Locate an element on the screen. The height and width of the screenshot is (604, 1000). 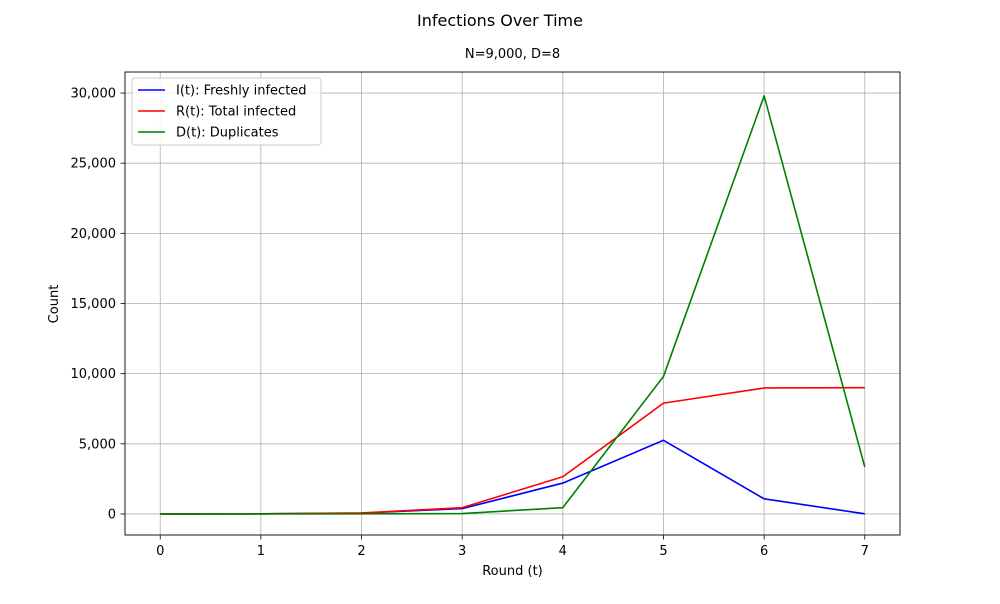
x-tick-label: 3 is located at coordinates (462, 551).